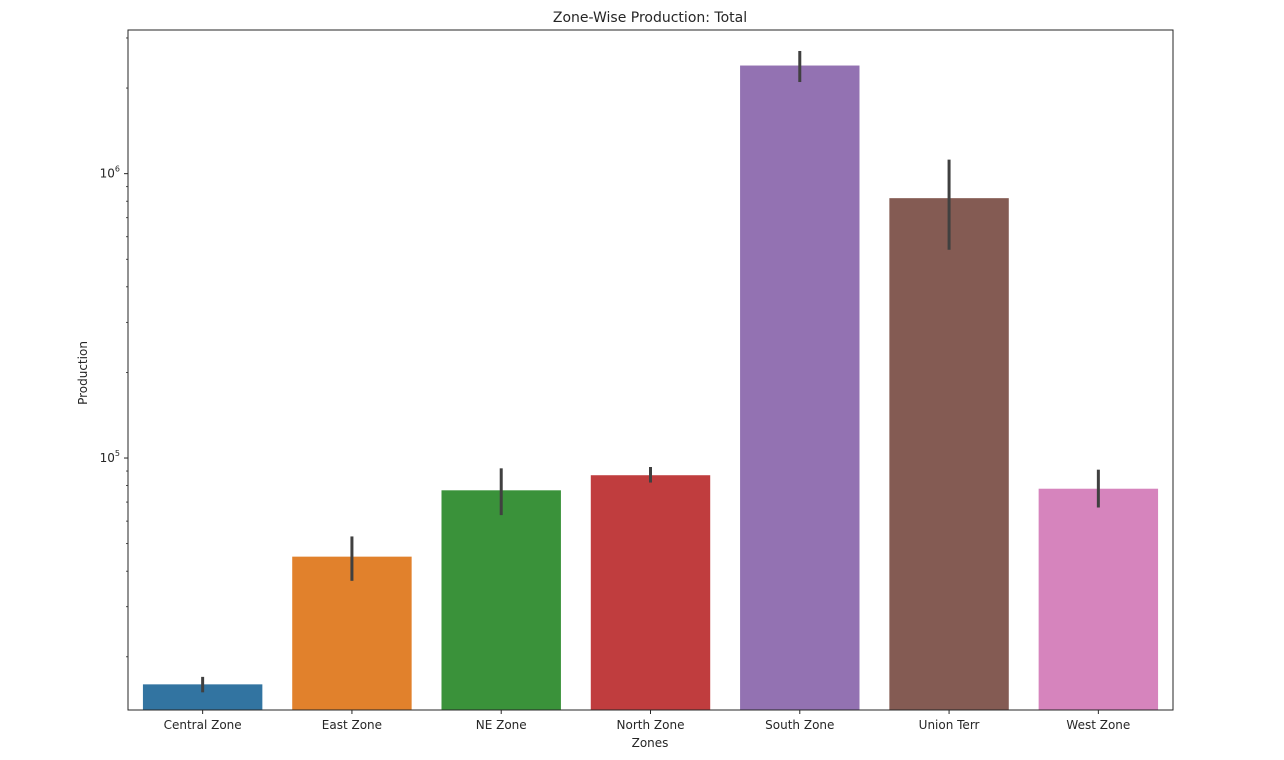 The width and height of the screenshot is (1284, 760). What do you see at coordinates (800, 388) in the screenshot?
I see `bar-south-zone` at bounding box center [800, 388].